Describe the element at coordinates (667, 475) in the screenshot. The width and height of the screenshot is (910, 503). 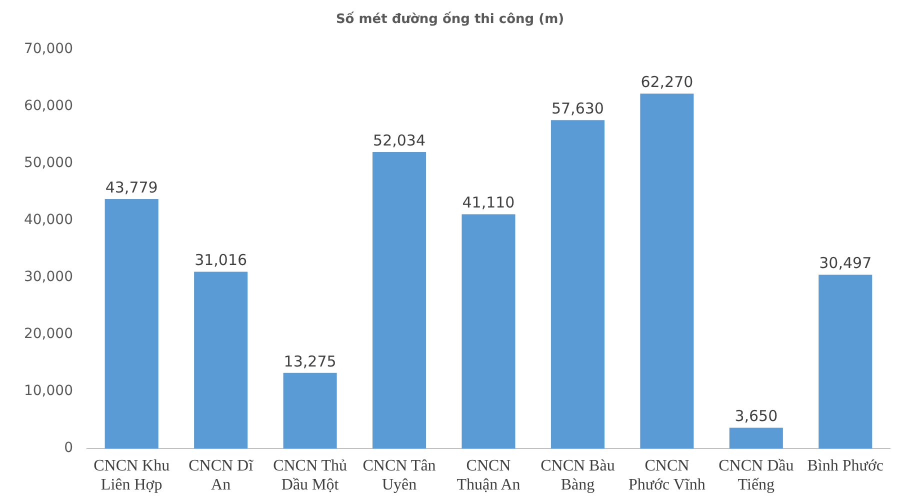
I see `x-tick-label: CNCN Phước Vĩnh` at that location.